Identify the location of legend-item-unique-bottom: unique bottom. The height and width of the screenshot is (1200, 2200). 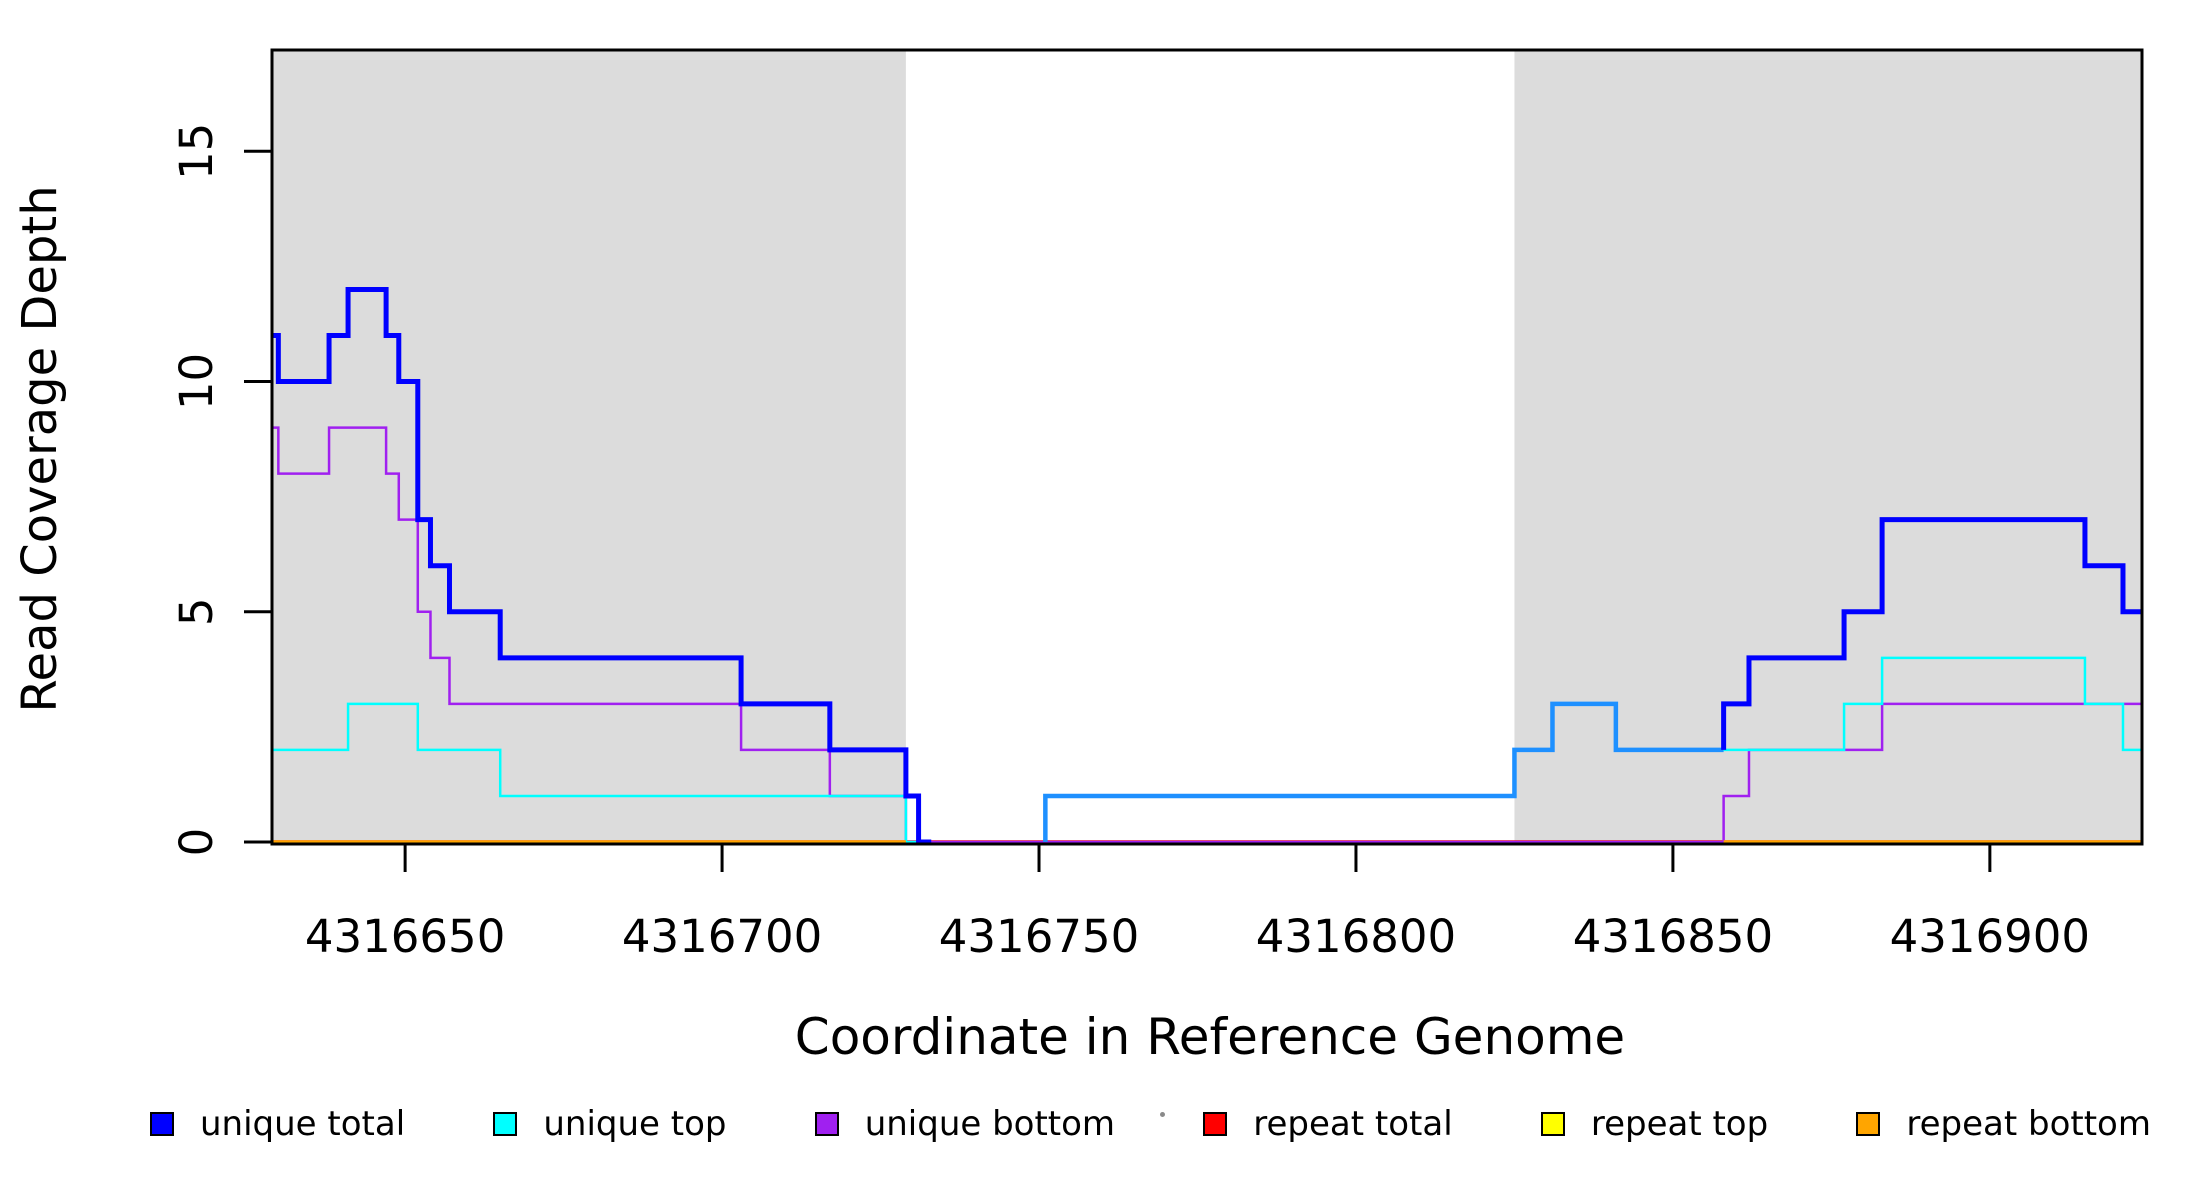
(965, 1124).